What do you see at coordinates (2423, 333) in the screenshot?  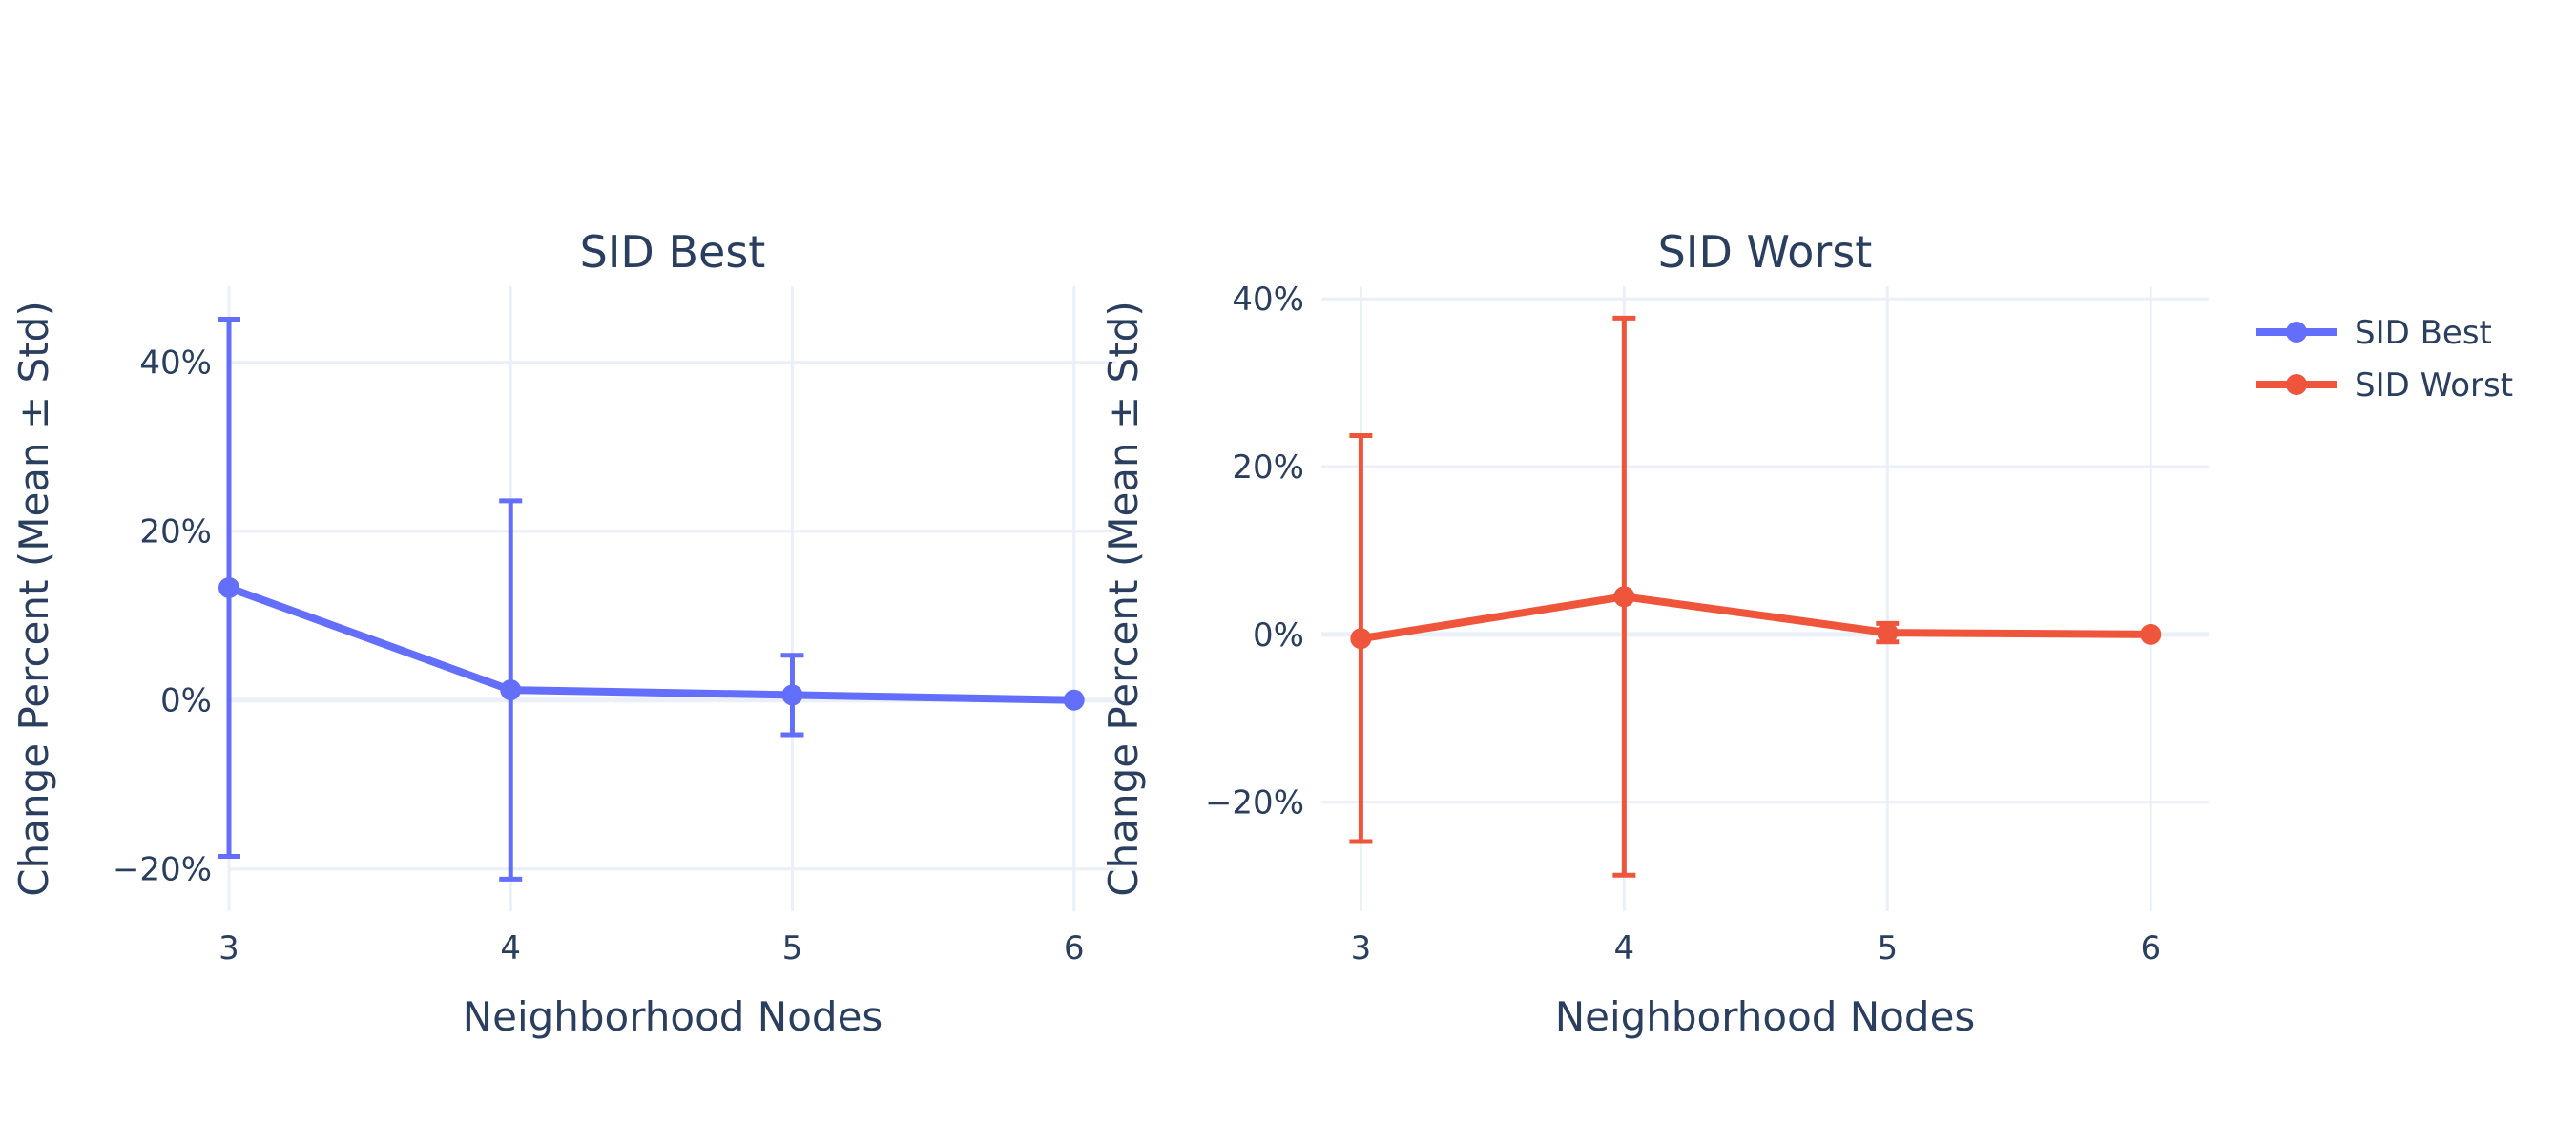 I see `legend-label: SID Best` at bounding box center [2423, 333].